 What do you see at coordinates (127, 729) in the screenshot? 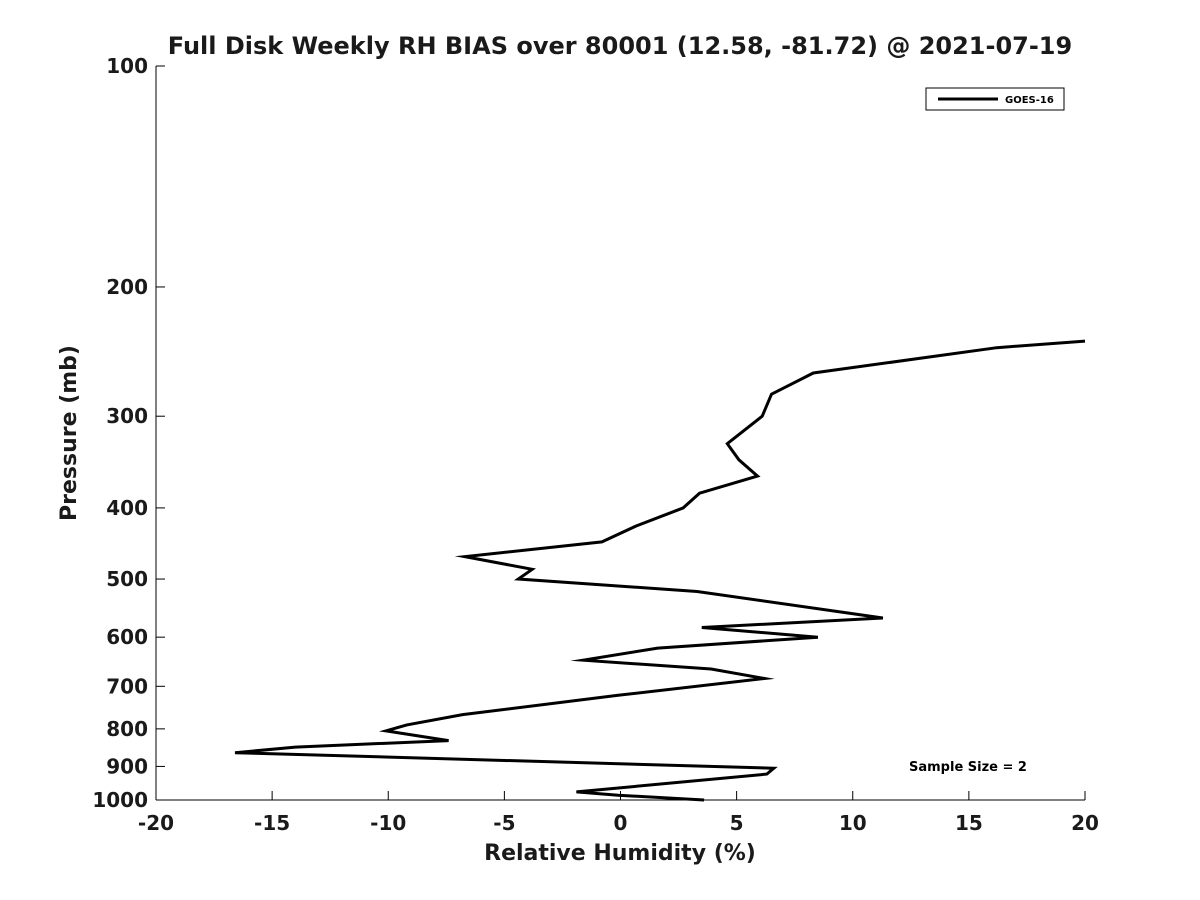
I see `y-tick-label: 800` at bounding box center [127, 729].